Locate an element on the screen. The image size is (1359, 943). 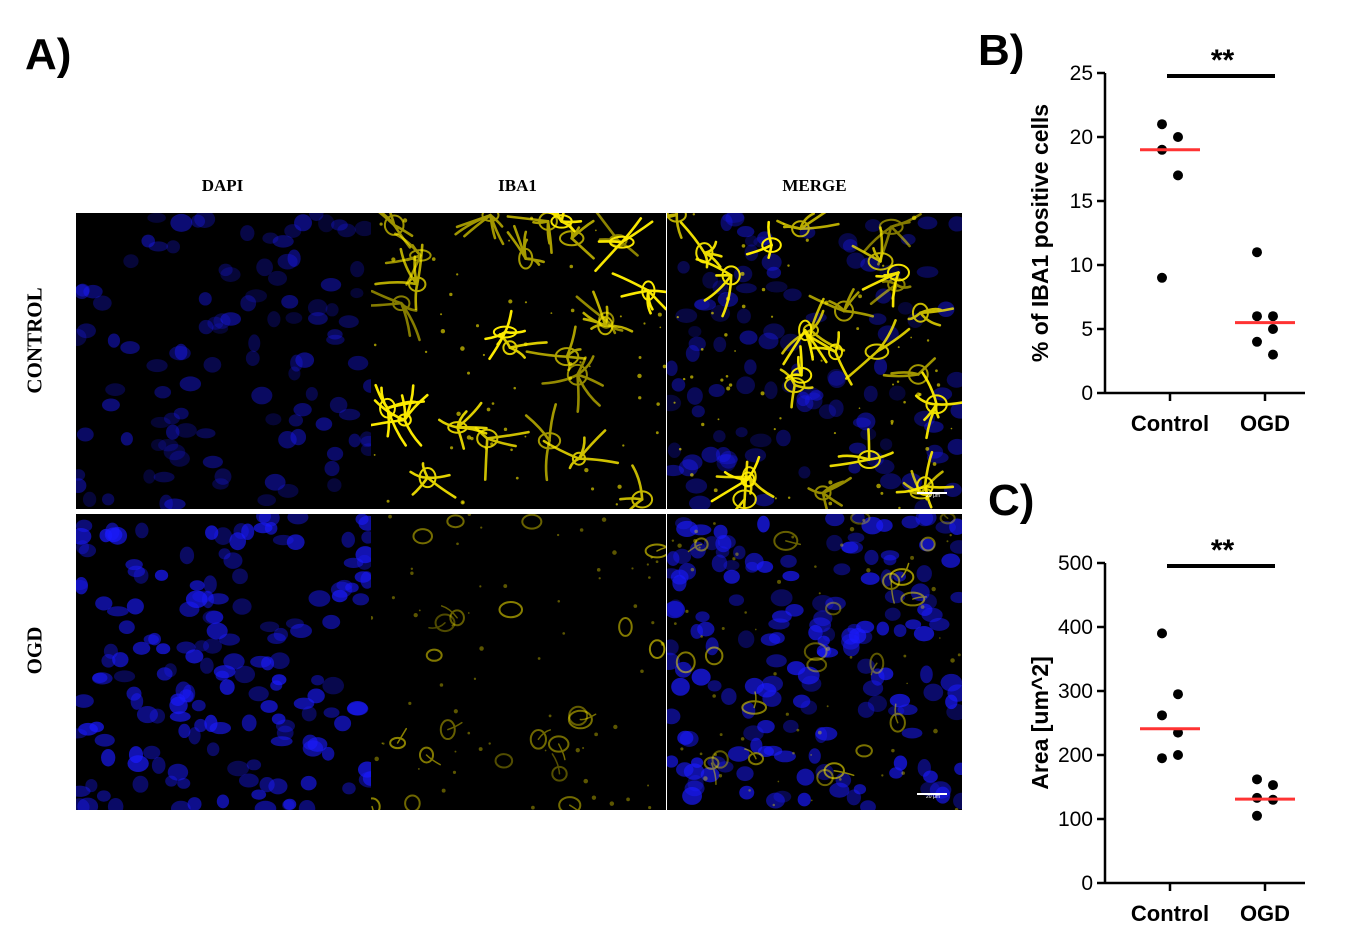
micrograph-ogd-merge is located at coordinates (814, 662).